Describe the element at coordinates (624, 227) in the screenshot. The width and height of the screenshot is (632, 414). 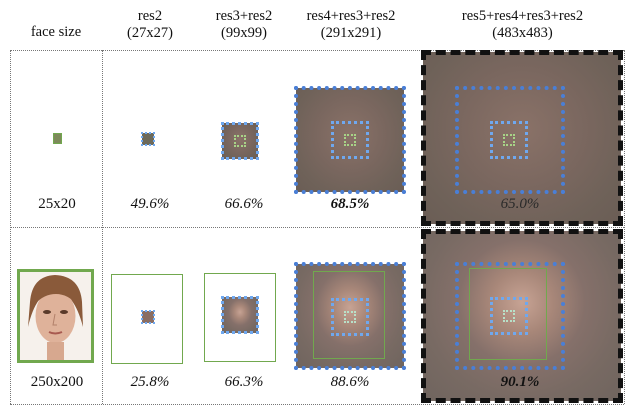
I see `grid-right` at that location.